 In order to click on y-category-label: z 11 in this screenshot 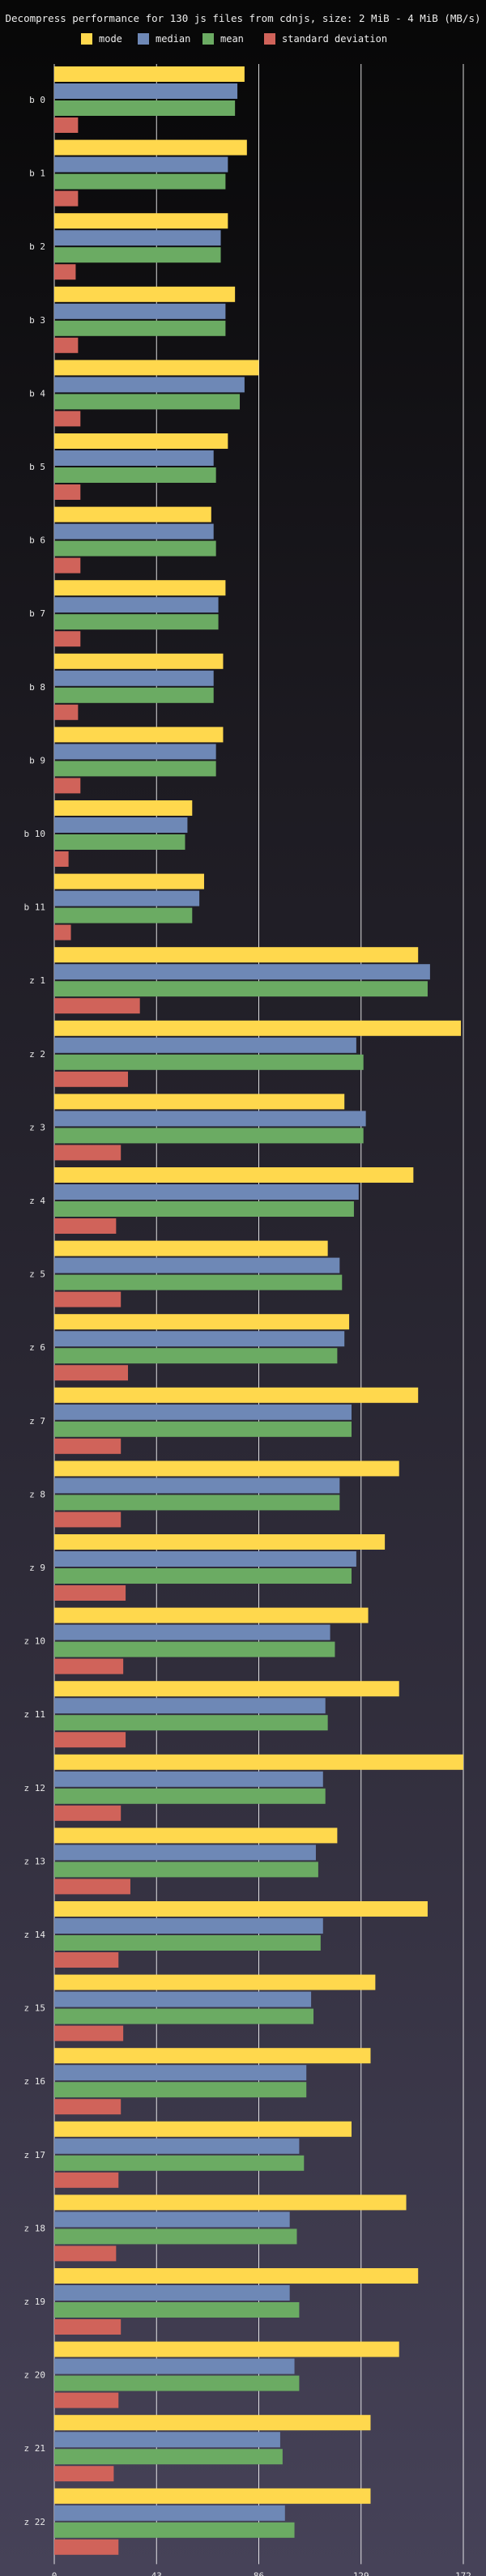, I will do `click(35, 1715)`.